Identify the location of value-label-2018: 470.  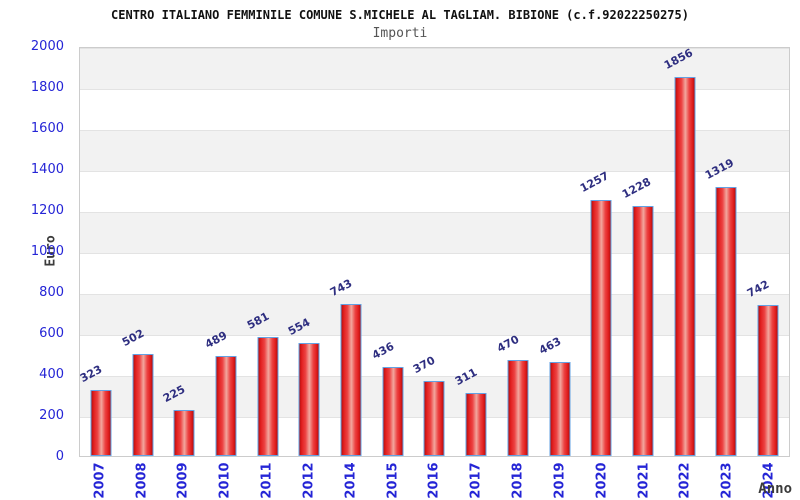
(508, 344).